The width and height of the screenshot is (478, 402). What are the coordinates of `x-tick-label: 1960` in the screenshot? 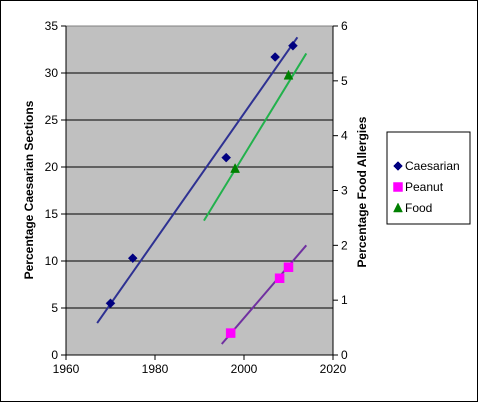 It's located at (66, 369).